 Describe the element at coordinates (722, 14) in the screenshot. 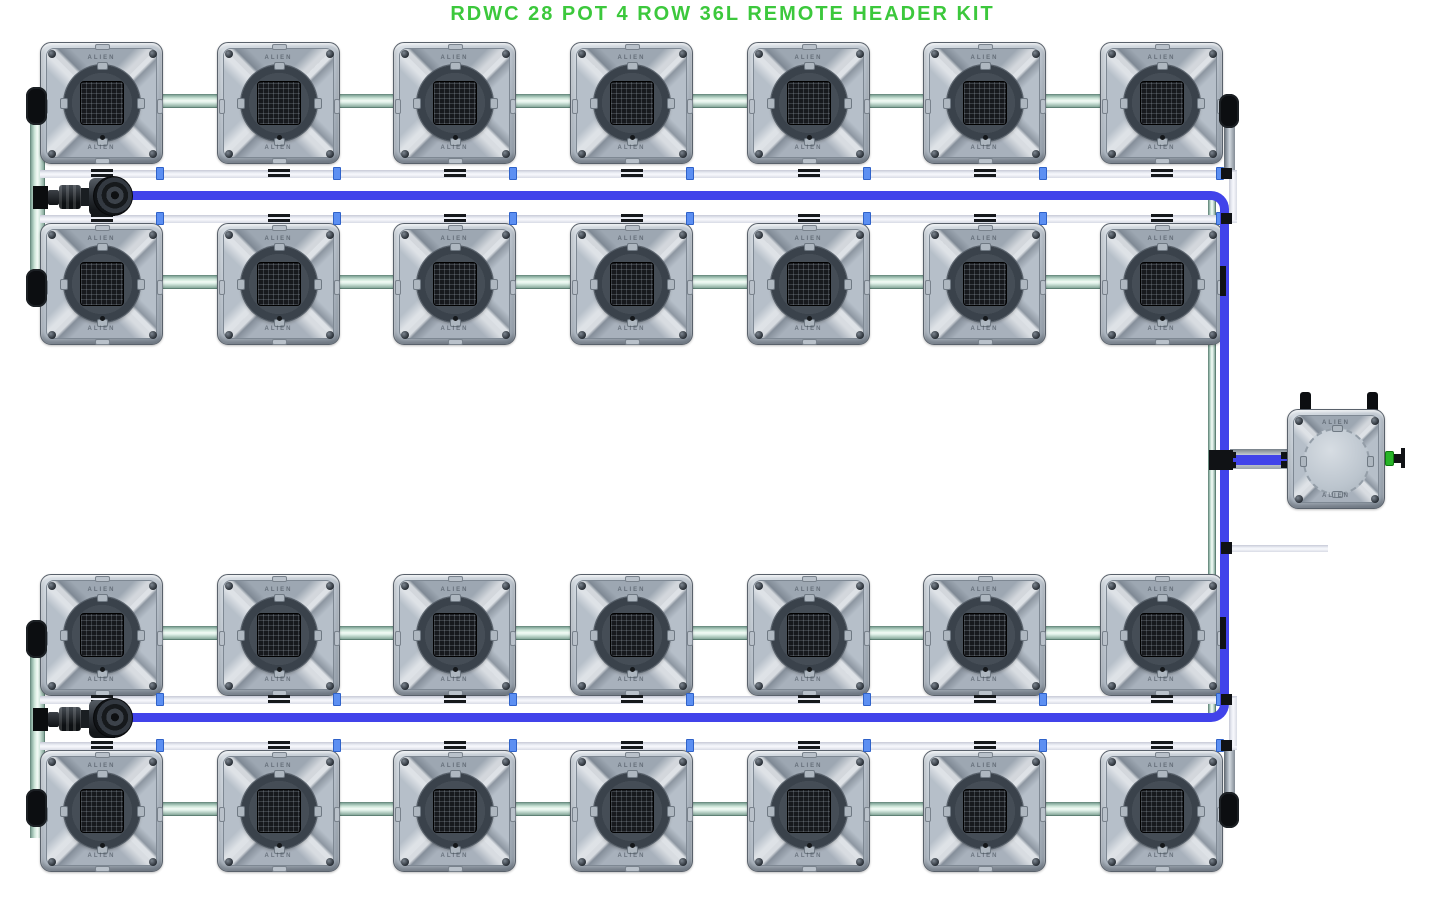

I see `diagram-title: RDWC 28 POT 4 ROW 36L REMOTE HEADER KIT` at that location.